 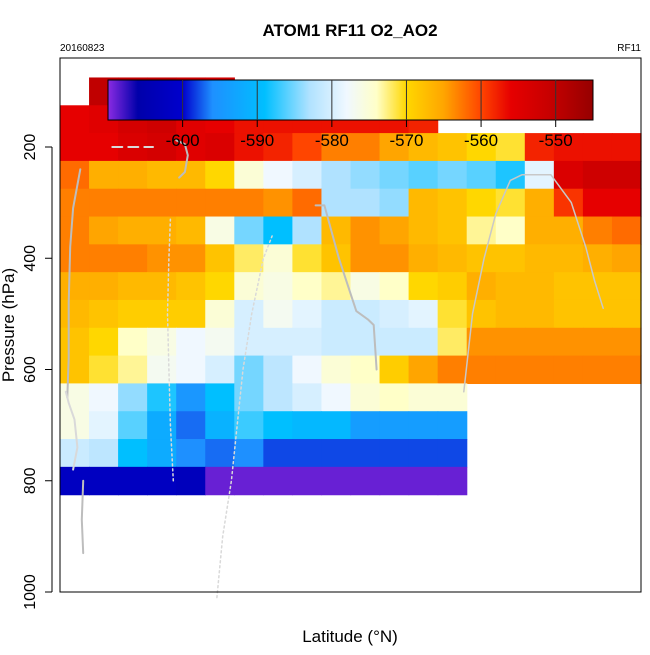 I want to click on y-axis-label: Pressure (hPa), so click(x=9, y=325).